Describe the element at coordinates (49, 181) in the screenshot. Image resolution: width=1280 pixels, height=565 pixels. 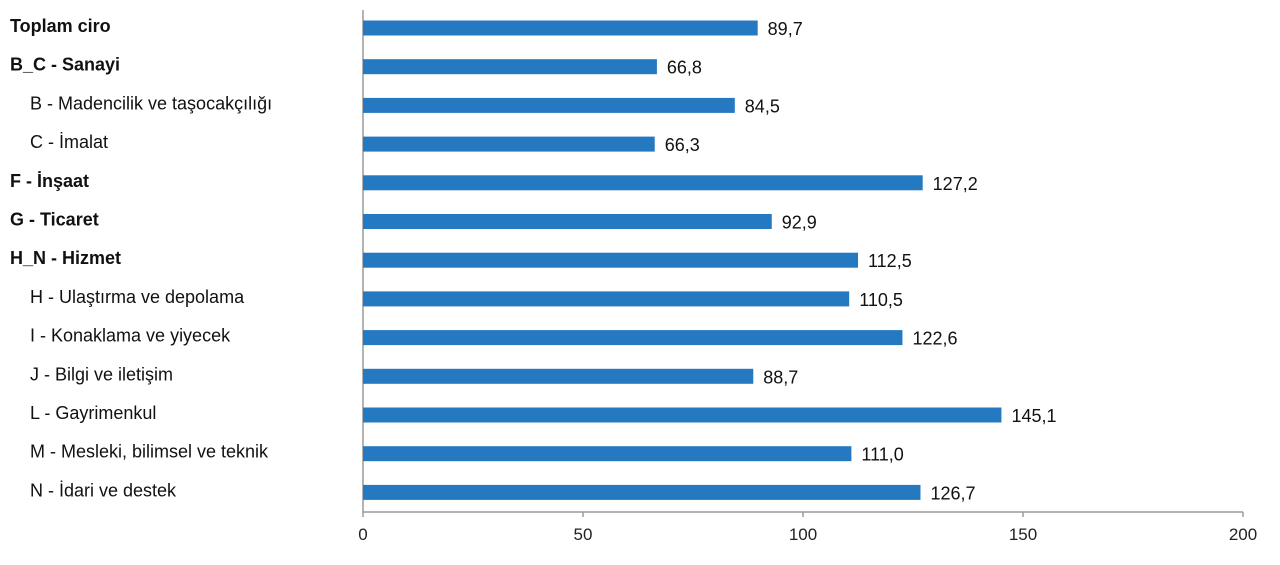
I see `category-label: F - İnşaat` at that location.